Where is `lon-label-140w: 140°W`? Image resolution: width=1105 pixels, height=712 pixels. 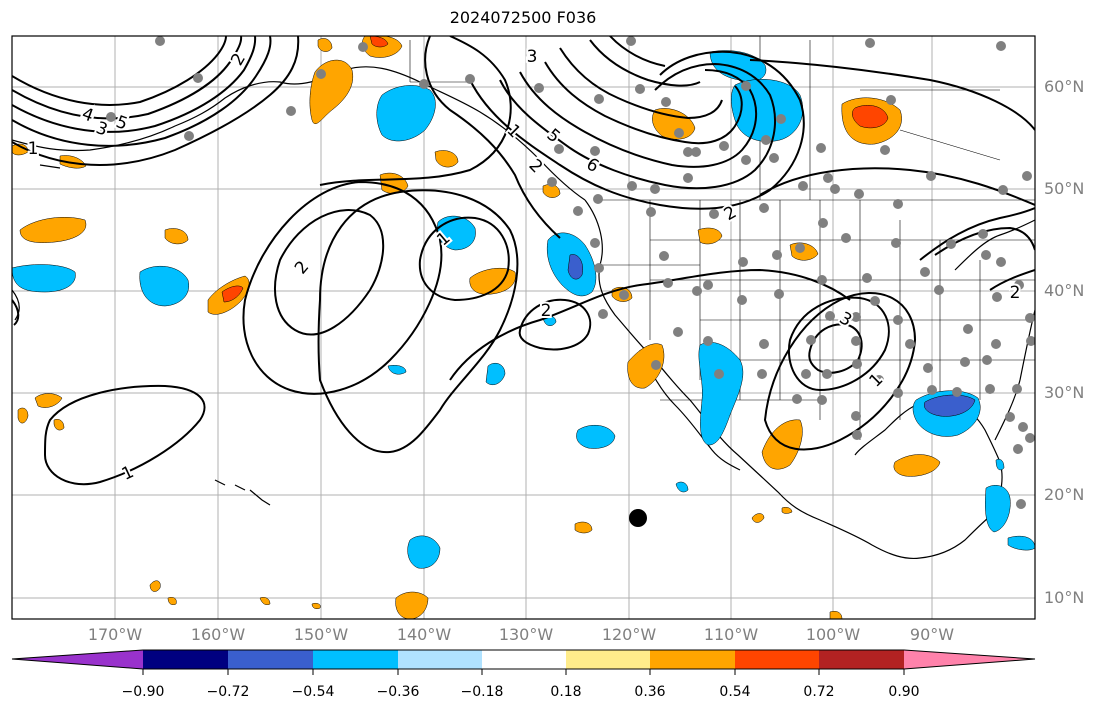 lon-label-140w: 140°W is located at coordinates (424, 634).